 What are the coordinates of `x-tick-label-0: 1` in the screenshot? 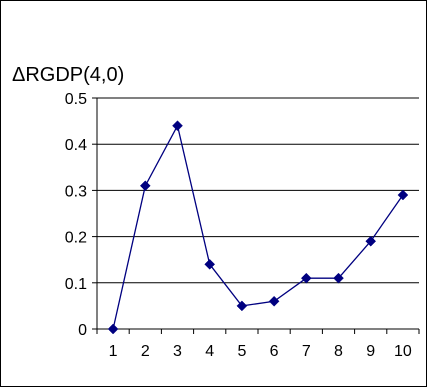 It's located at (113, 351).